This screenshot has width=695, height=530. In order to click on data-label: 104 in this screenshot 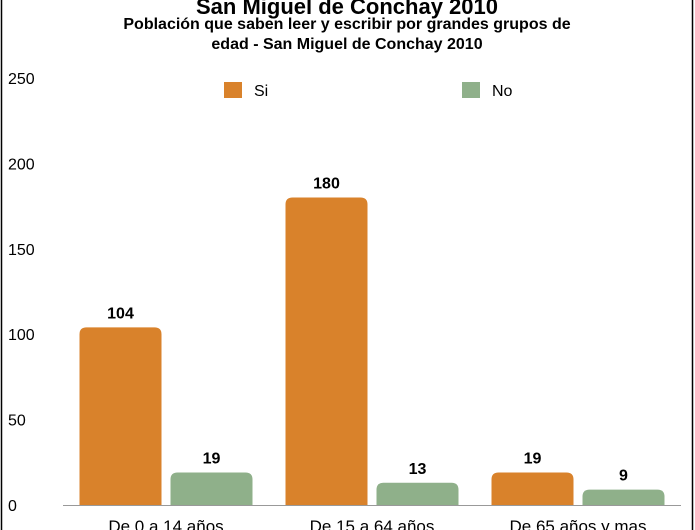, I will do `click(120, 313)`.